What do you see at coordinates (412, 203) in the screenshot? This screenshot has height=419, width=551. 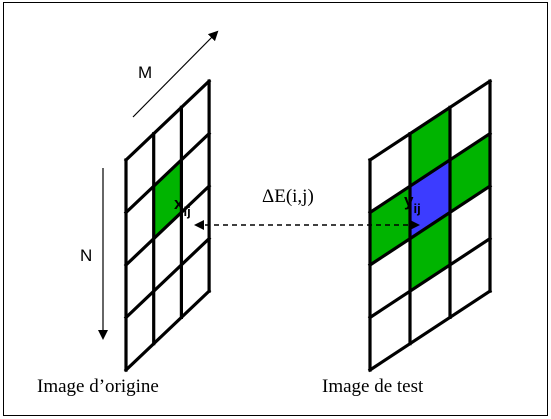 I see `y-ij-label: yij` at bounding box center [412, 203].